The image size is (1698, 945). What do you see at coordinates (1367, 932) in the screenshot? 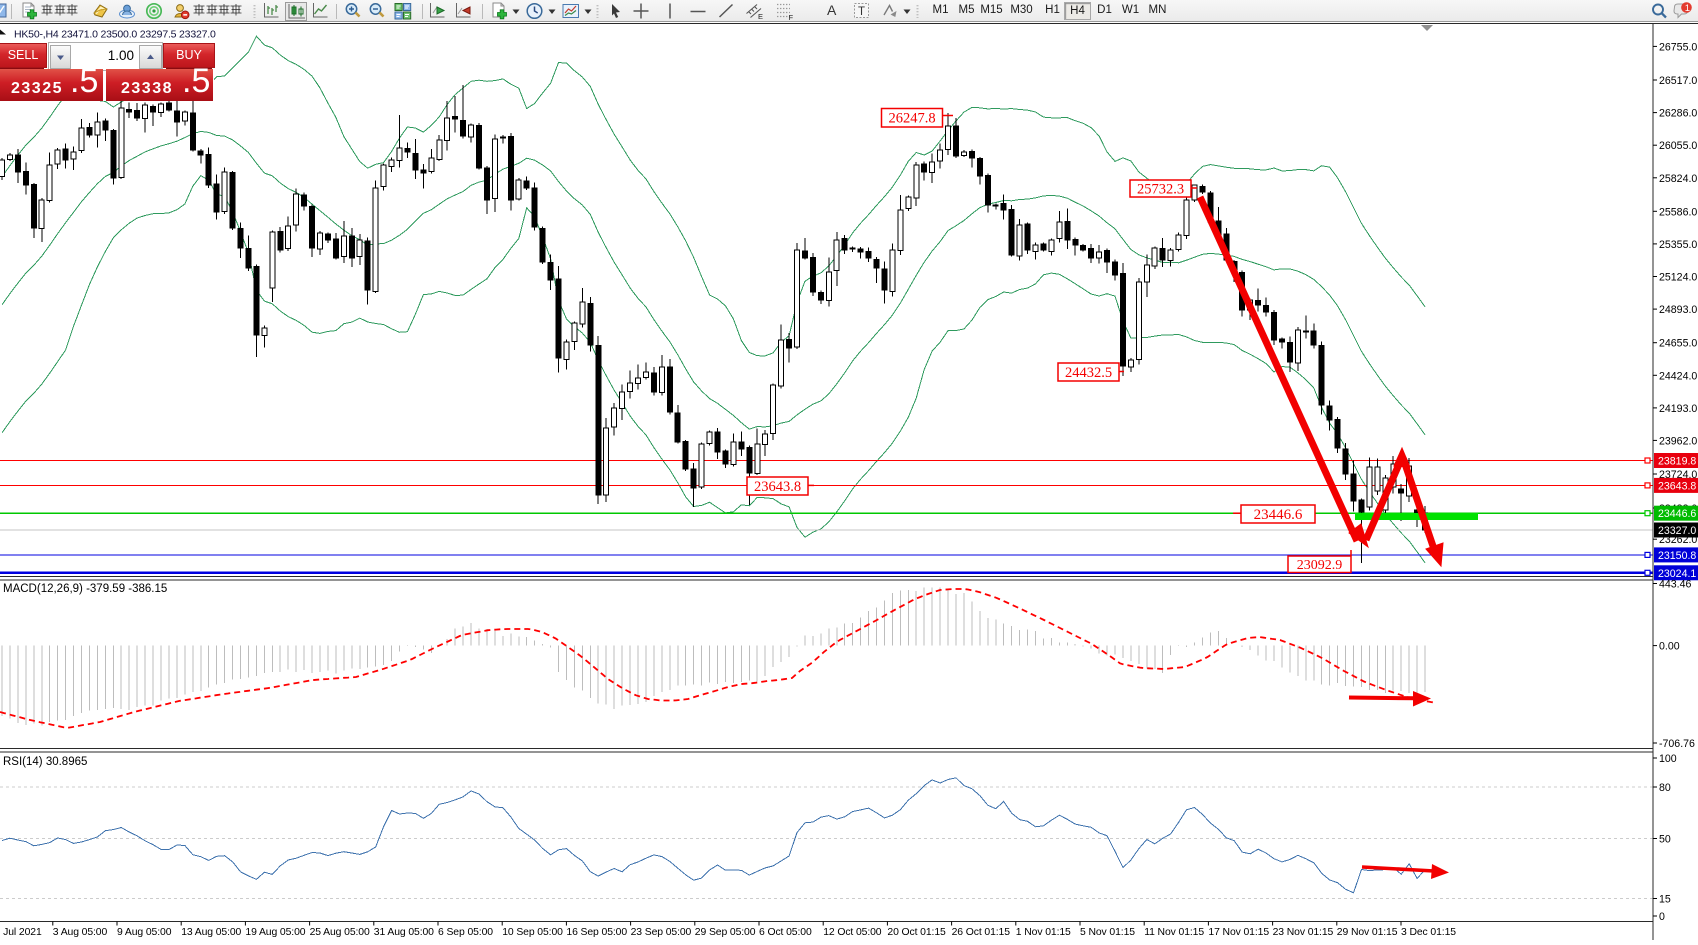
I see `svg-text: 29 Nov 01:15` at bounding box center [1367, 932].